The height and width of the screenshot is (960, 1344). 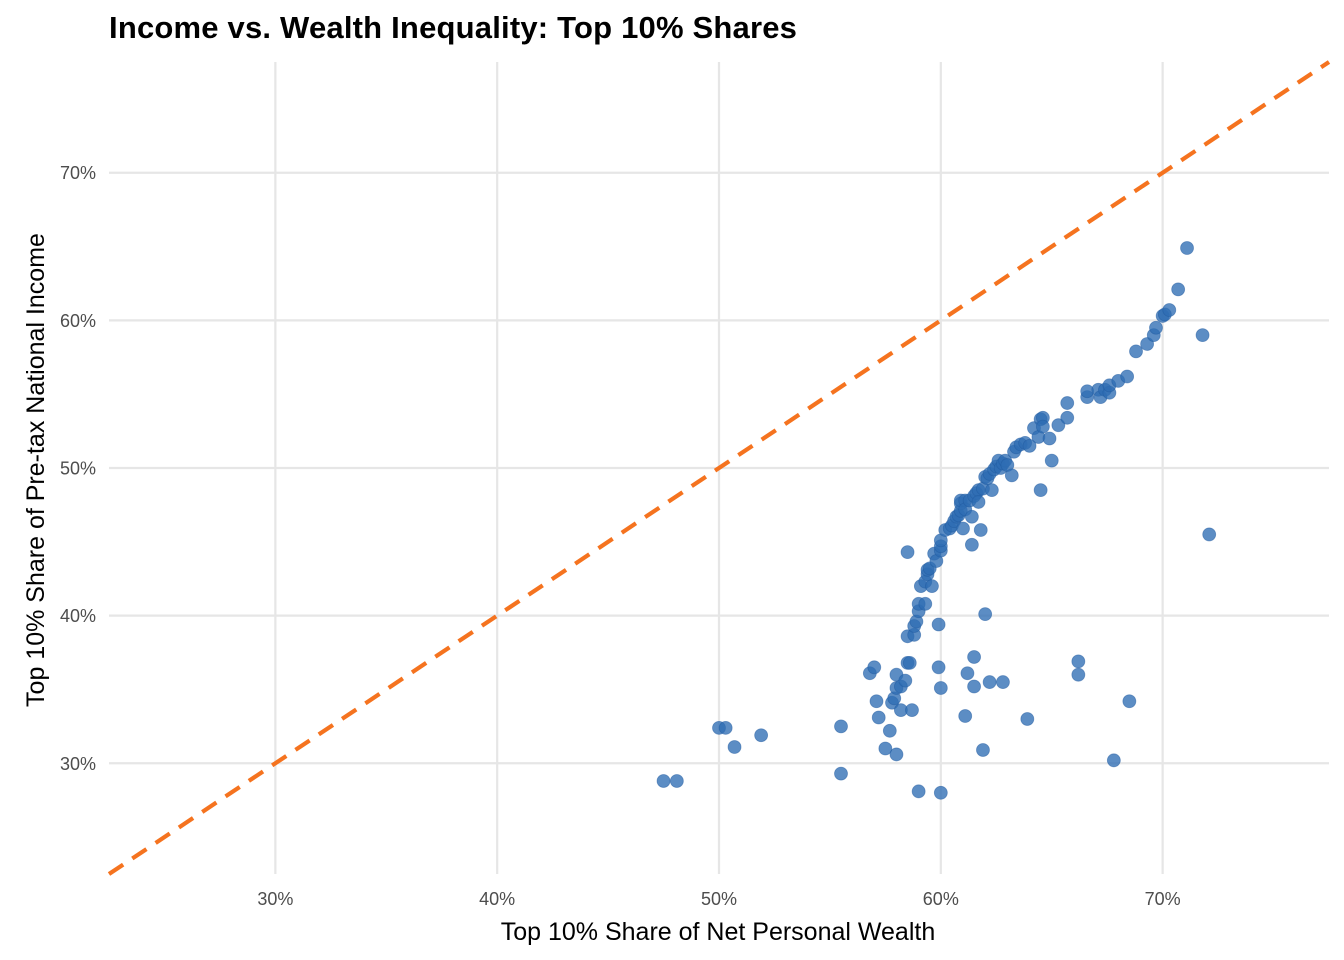 I want to click on y-tick-label: 30%, so click(x=78, y=764).